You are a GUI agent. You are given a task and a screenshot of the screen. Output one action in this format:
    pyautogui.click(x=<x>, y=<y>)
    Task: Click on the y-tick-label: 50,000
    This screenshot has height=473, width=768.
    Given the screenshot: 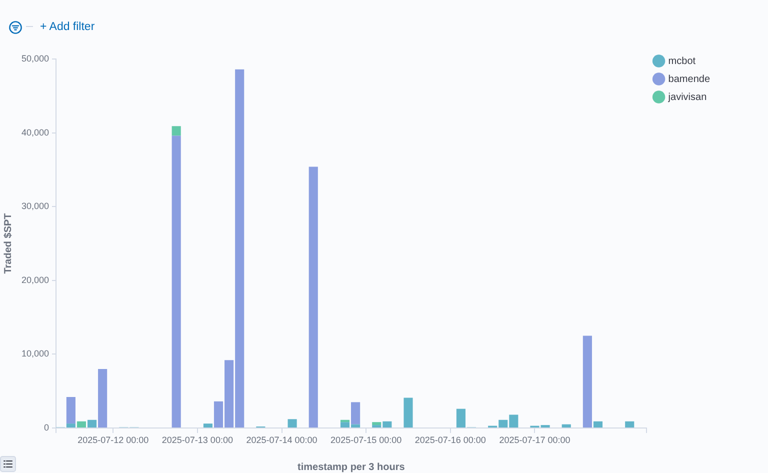 What is the action you would take?
    pyautogui.click(x=35, y=58)
    